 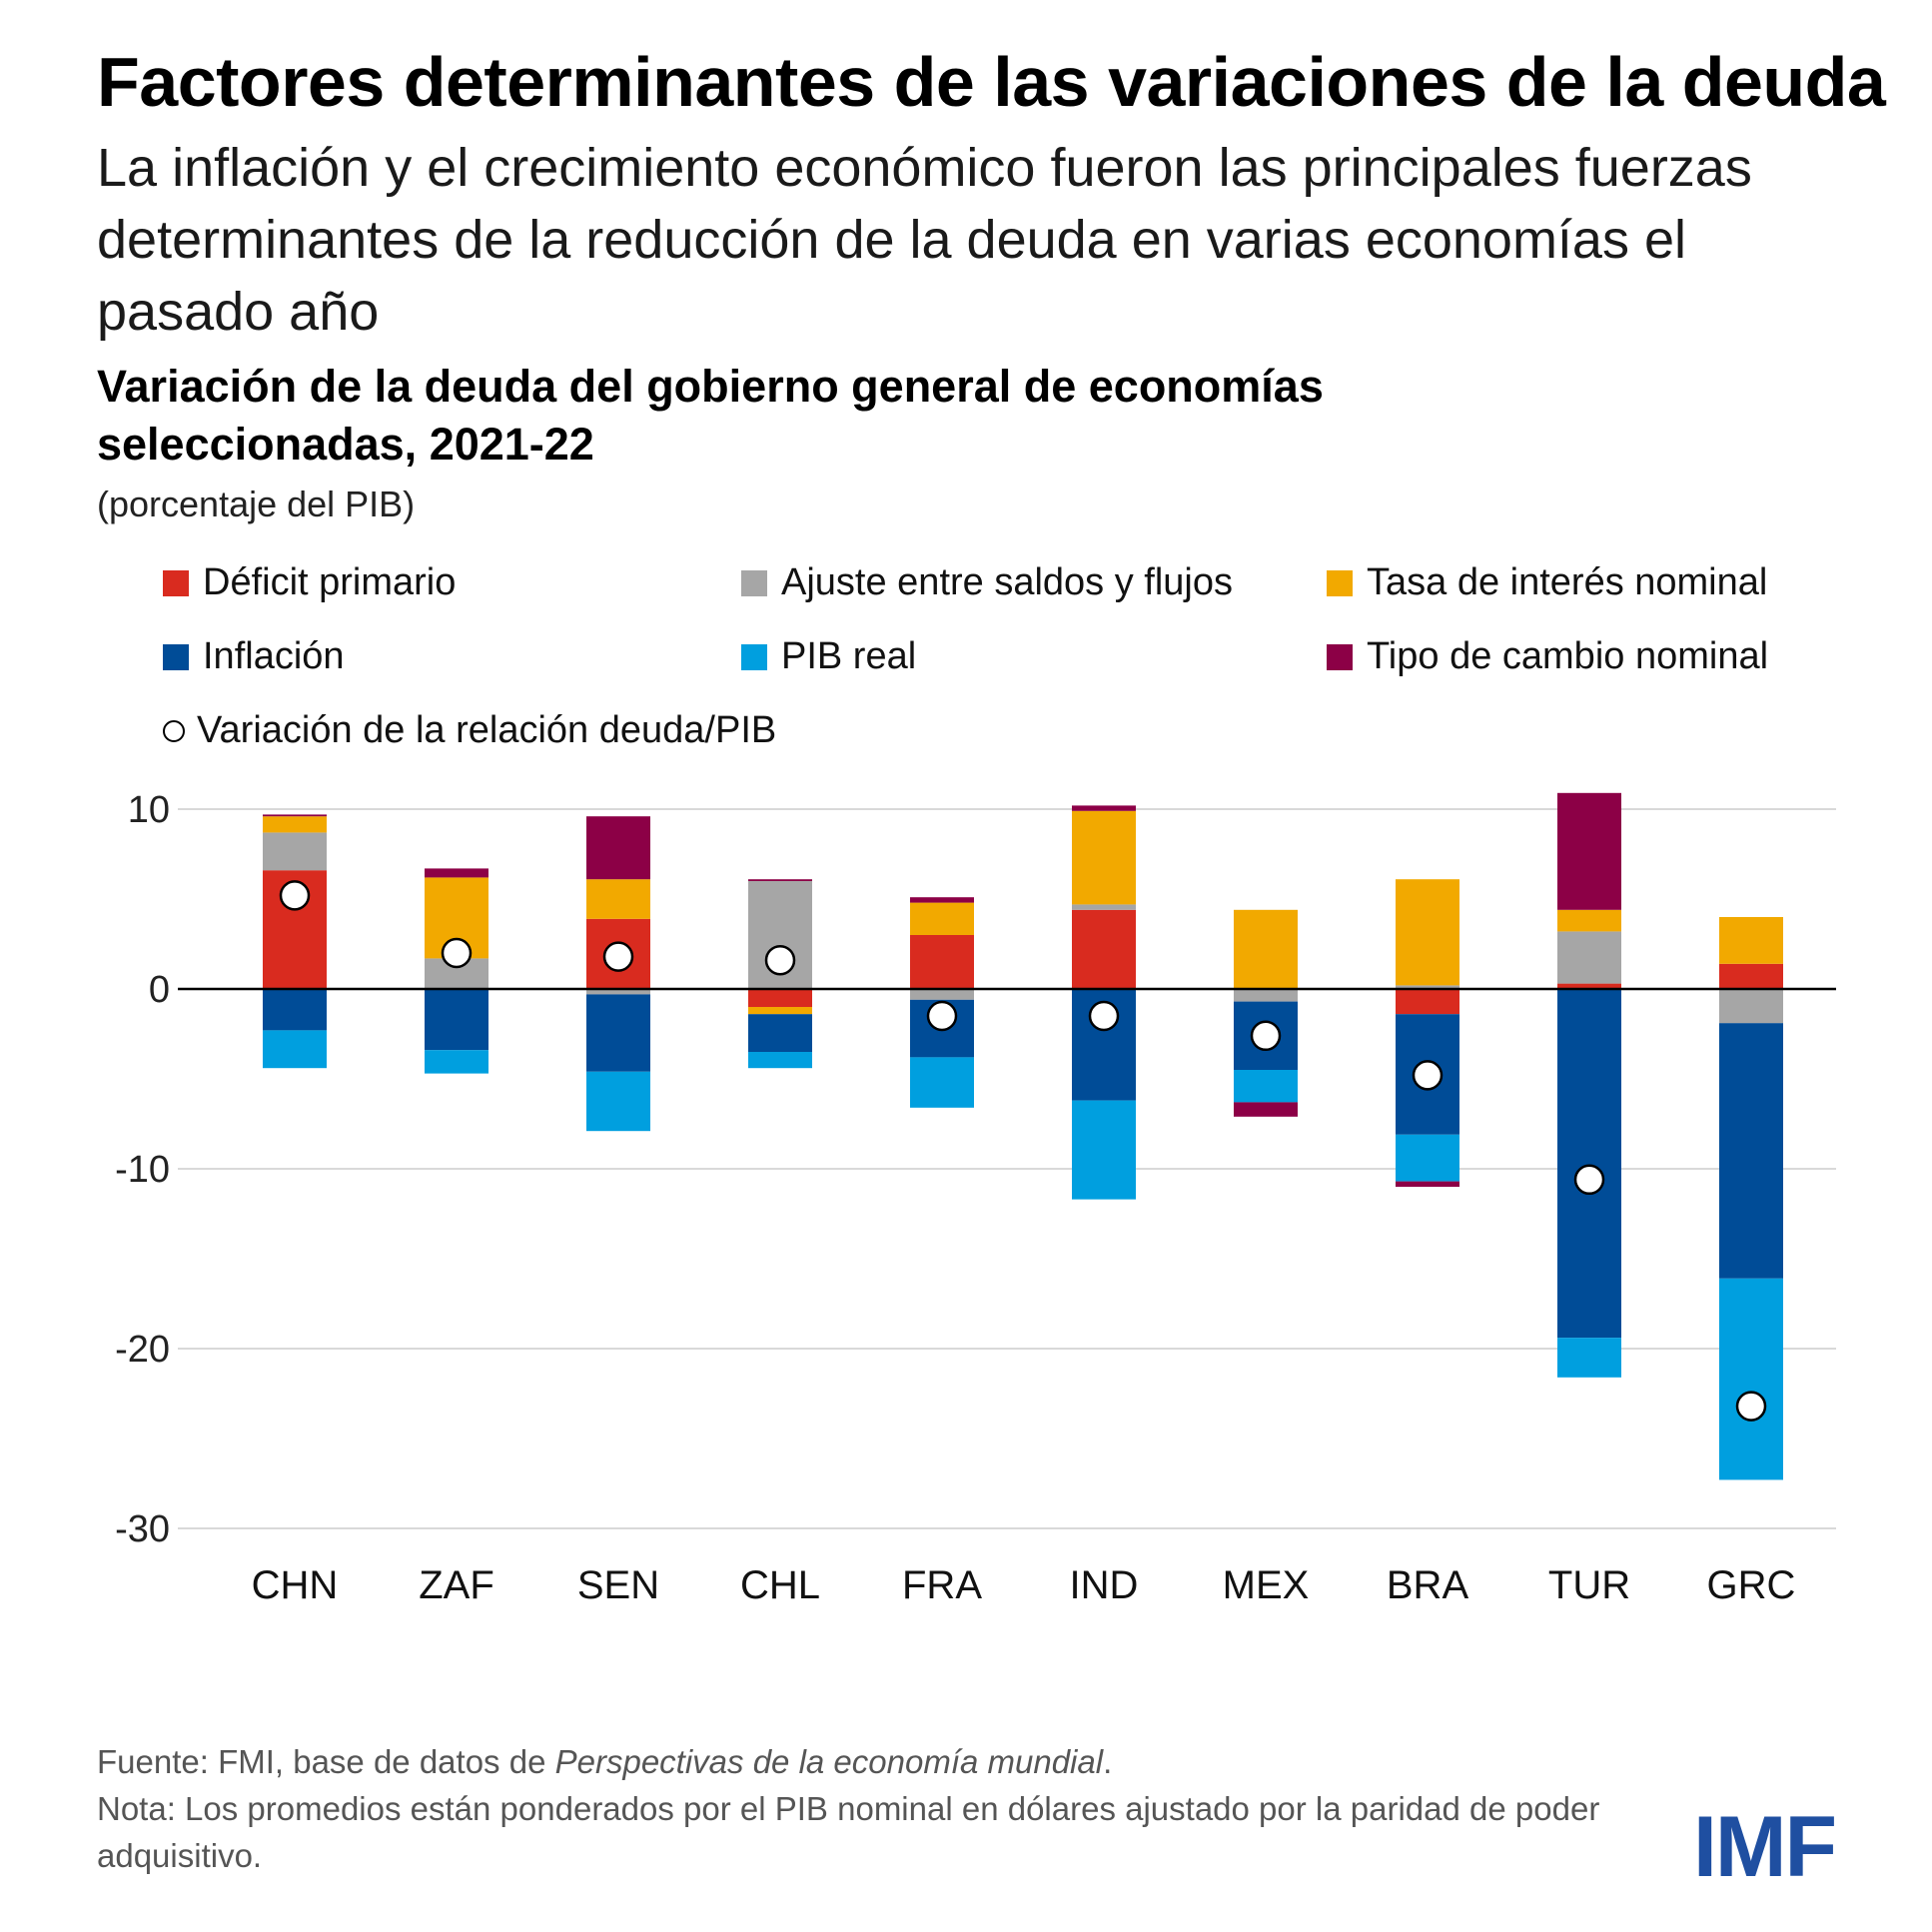 What do you see at coordinates (256, 503) in the screenshot?
I see `chart-units: (porcentaje del PIB)` at bounding box center [256, 503].